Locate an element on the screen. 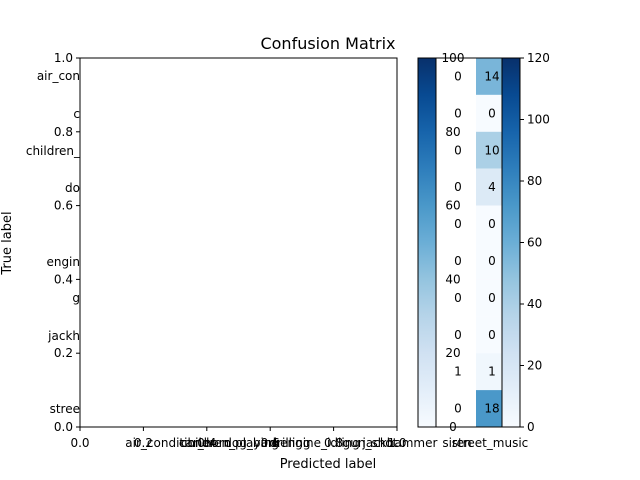 This screenshot has height=480, width=640. column-label: car_horn is located at coordinates (205, 443).